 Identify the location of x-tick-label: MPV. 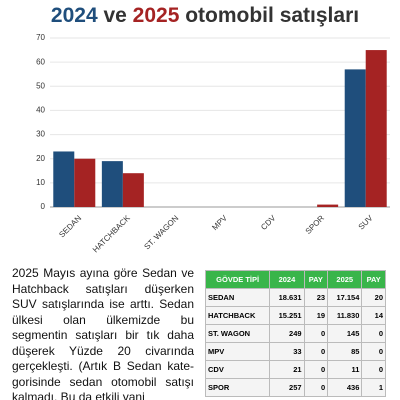
(219, 222).